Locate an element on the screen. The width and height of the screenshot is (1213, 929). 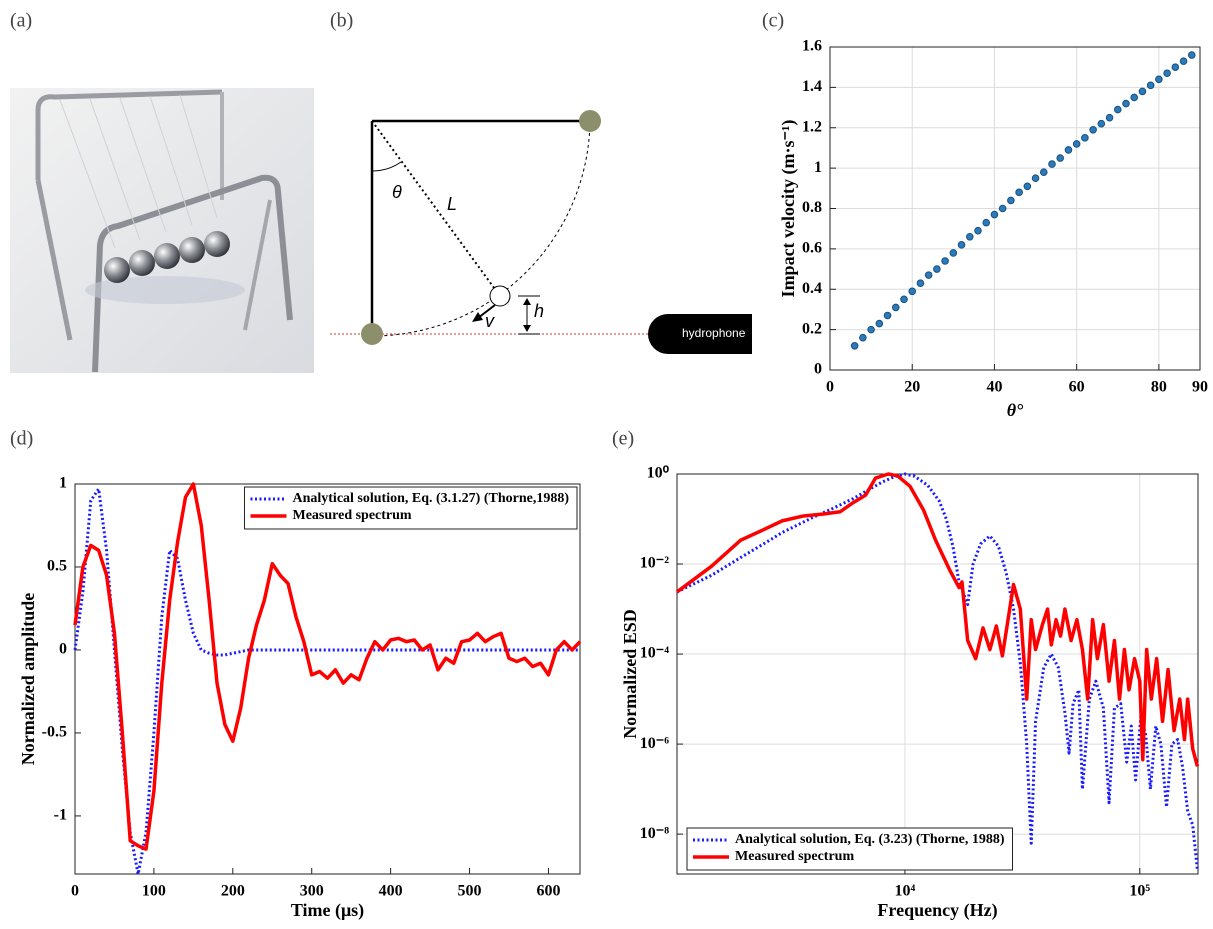
legend-box is located at coordinates (410, 508).